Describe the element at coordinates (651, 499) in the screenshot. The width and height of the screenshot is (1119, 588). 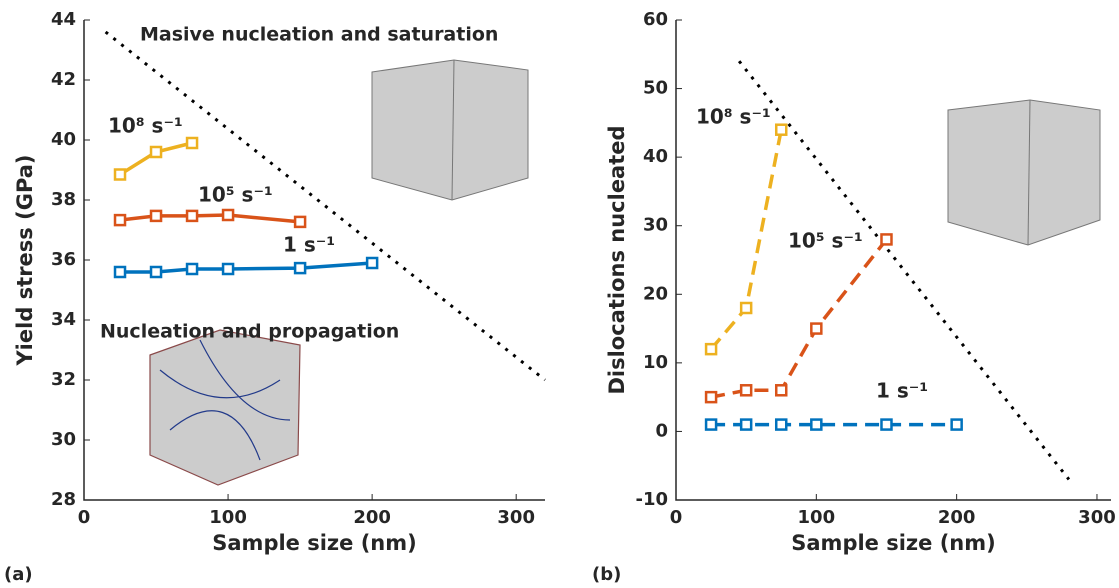
I see `y-tick-label: -10` at that location.